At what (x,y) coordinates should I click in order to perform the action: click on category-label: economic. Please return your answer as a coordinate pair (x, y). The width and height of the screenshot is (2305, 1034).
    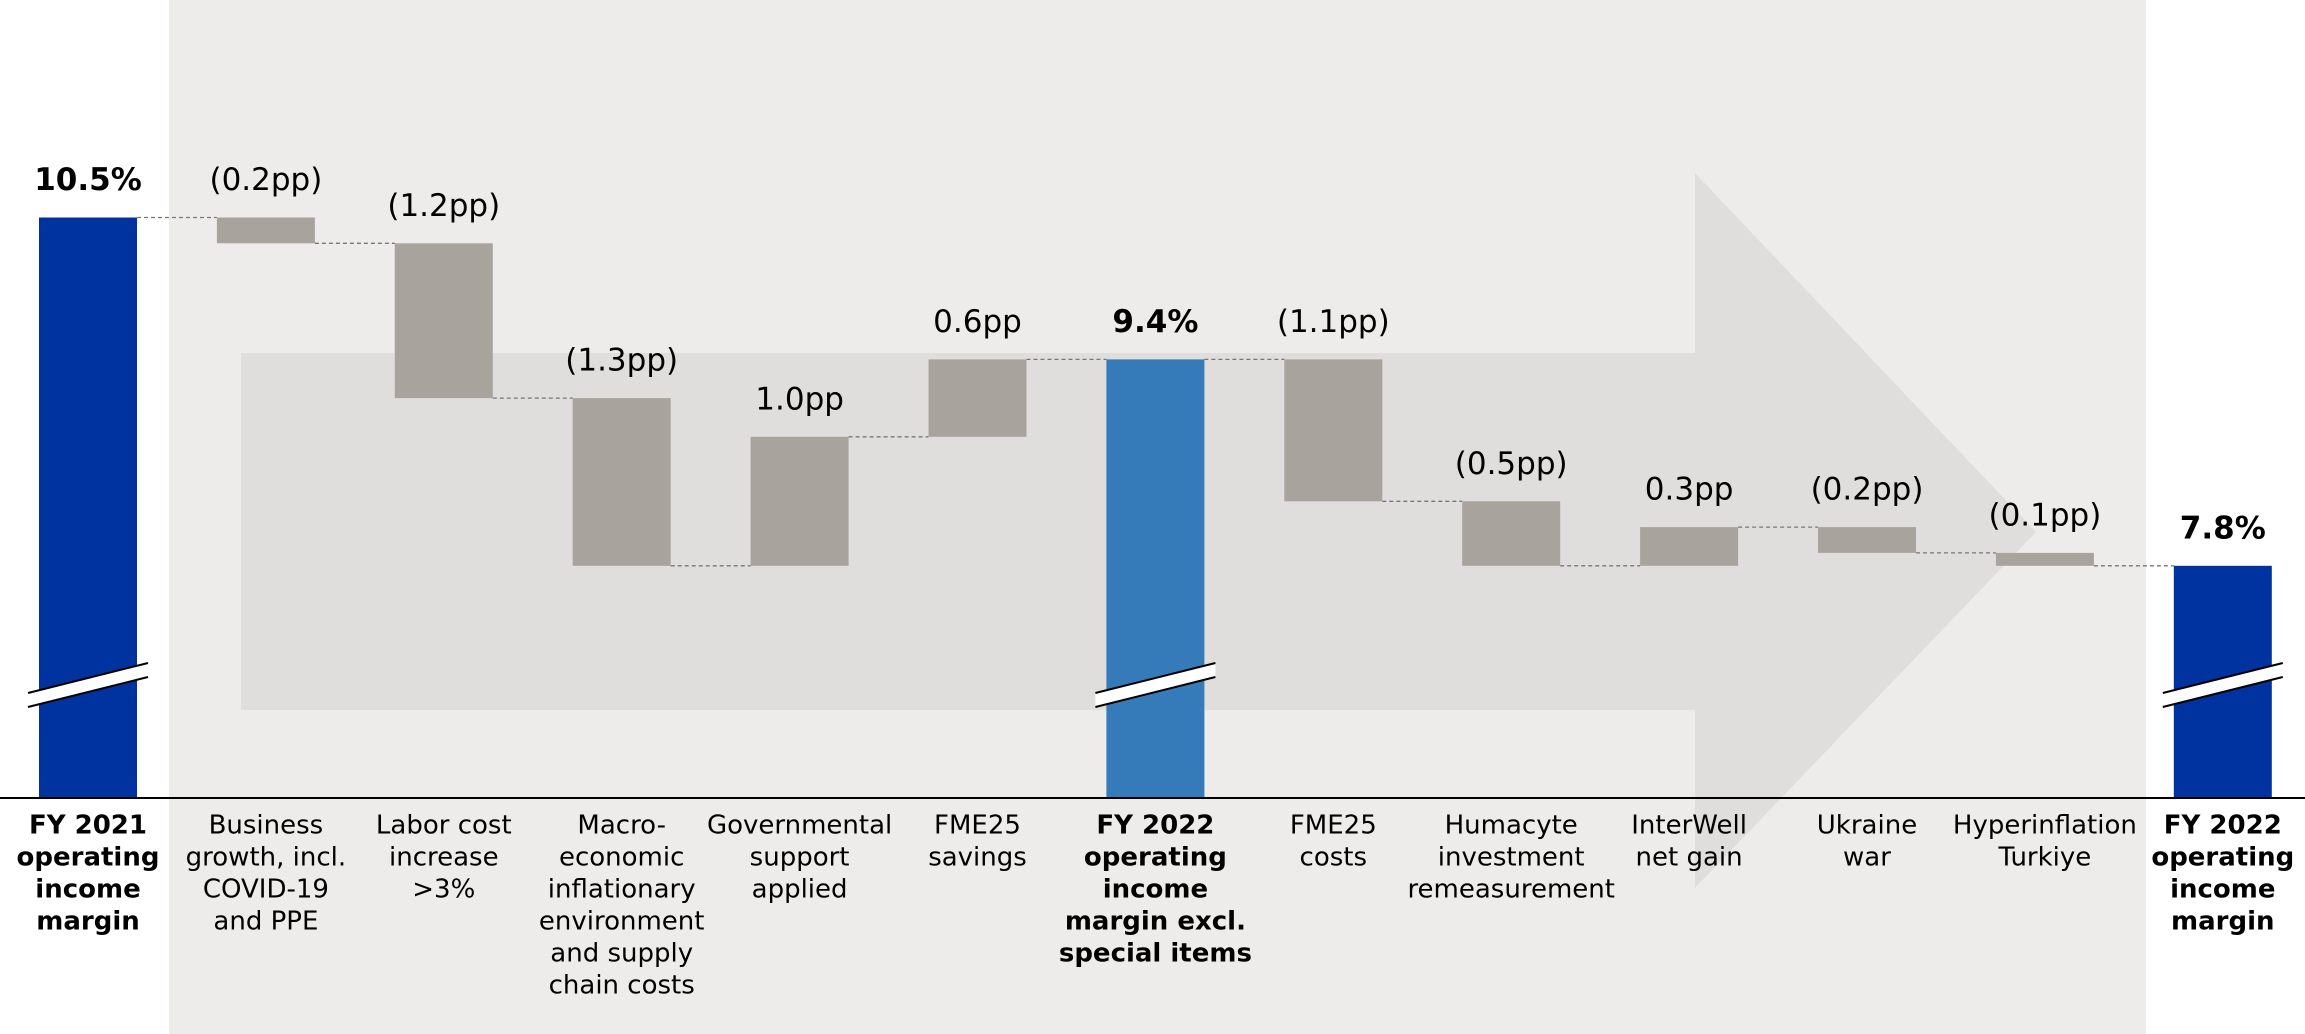
    Looking at the image, I should click on (621, 858).